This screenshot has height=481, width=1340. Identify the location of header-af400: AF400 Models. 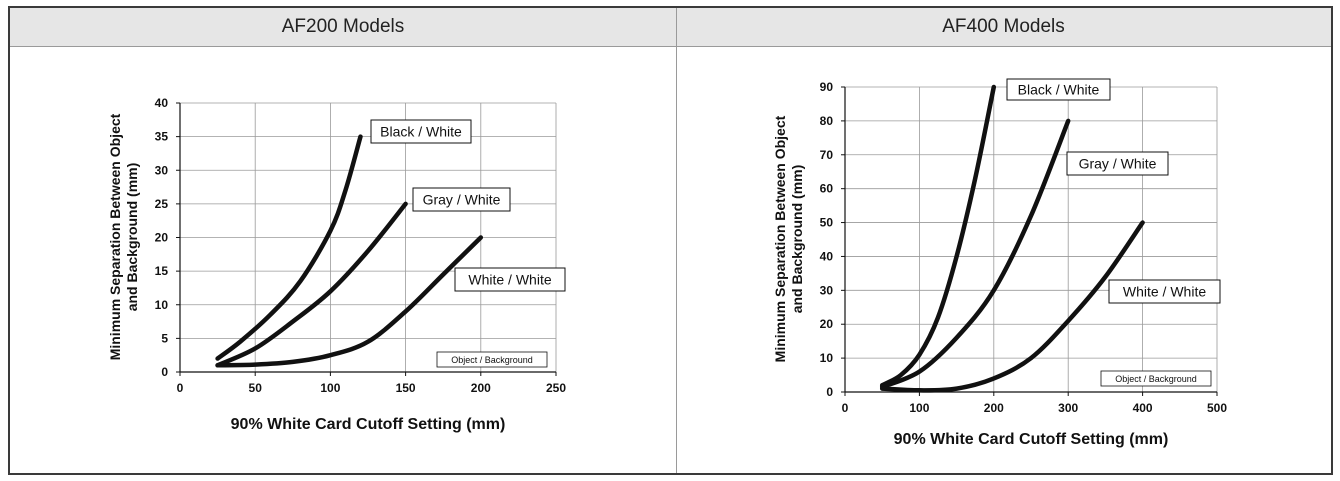
(1003, 27).